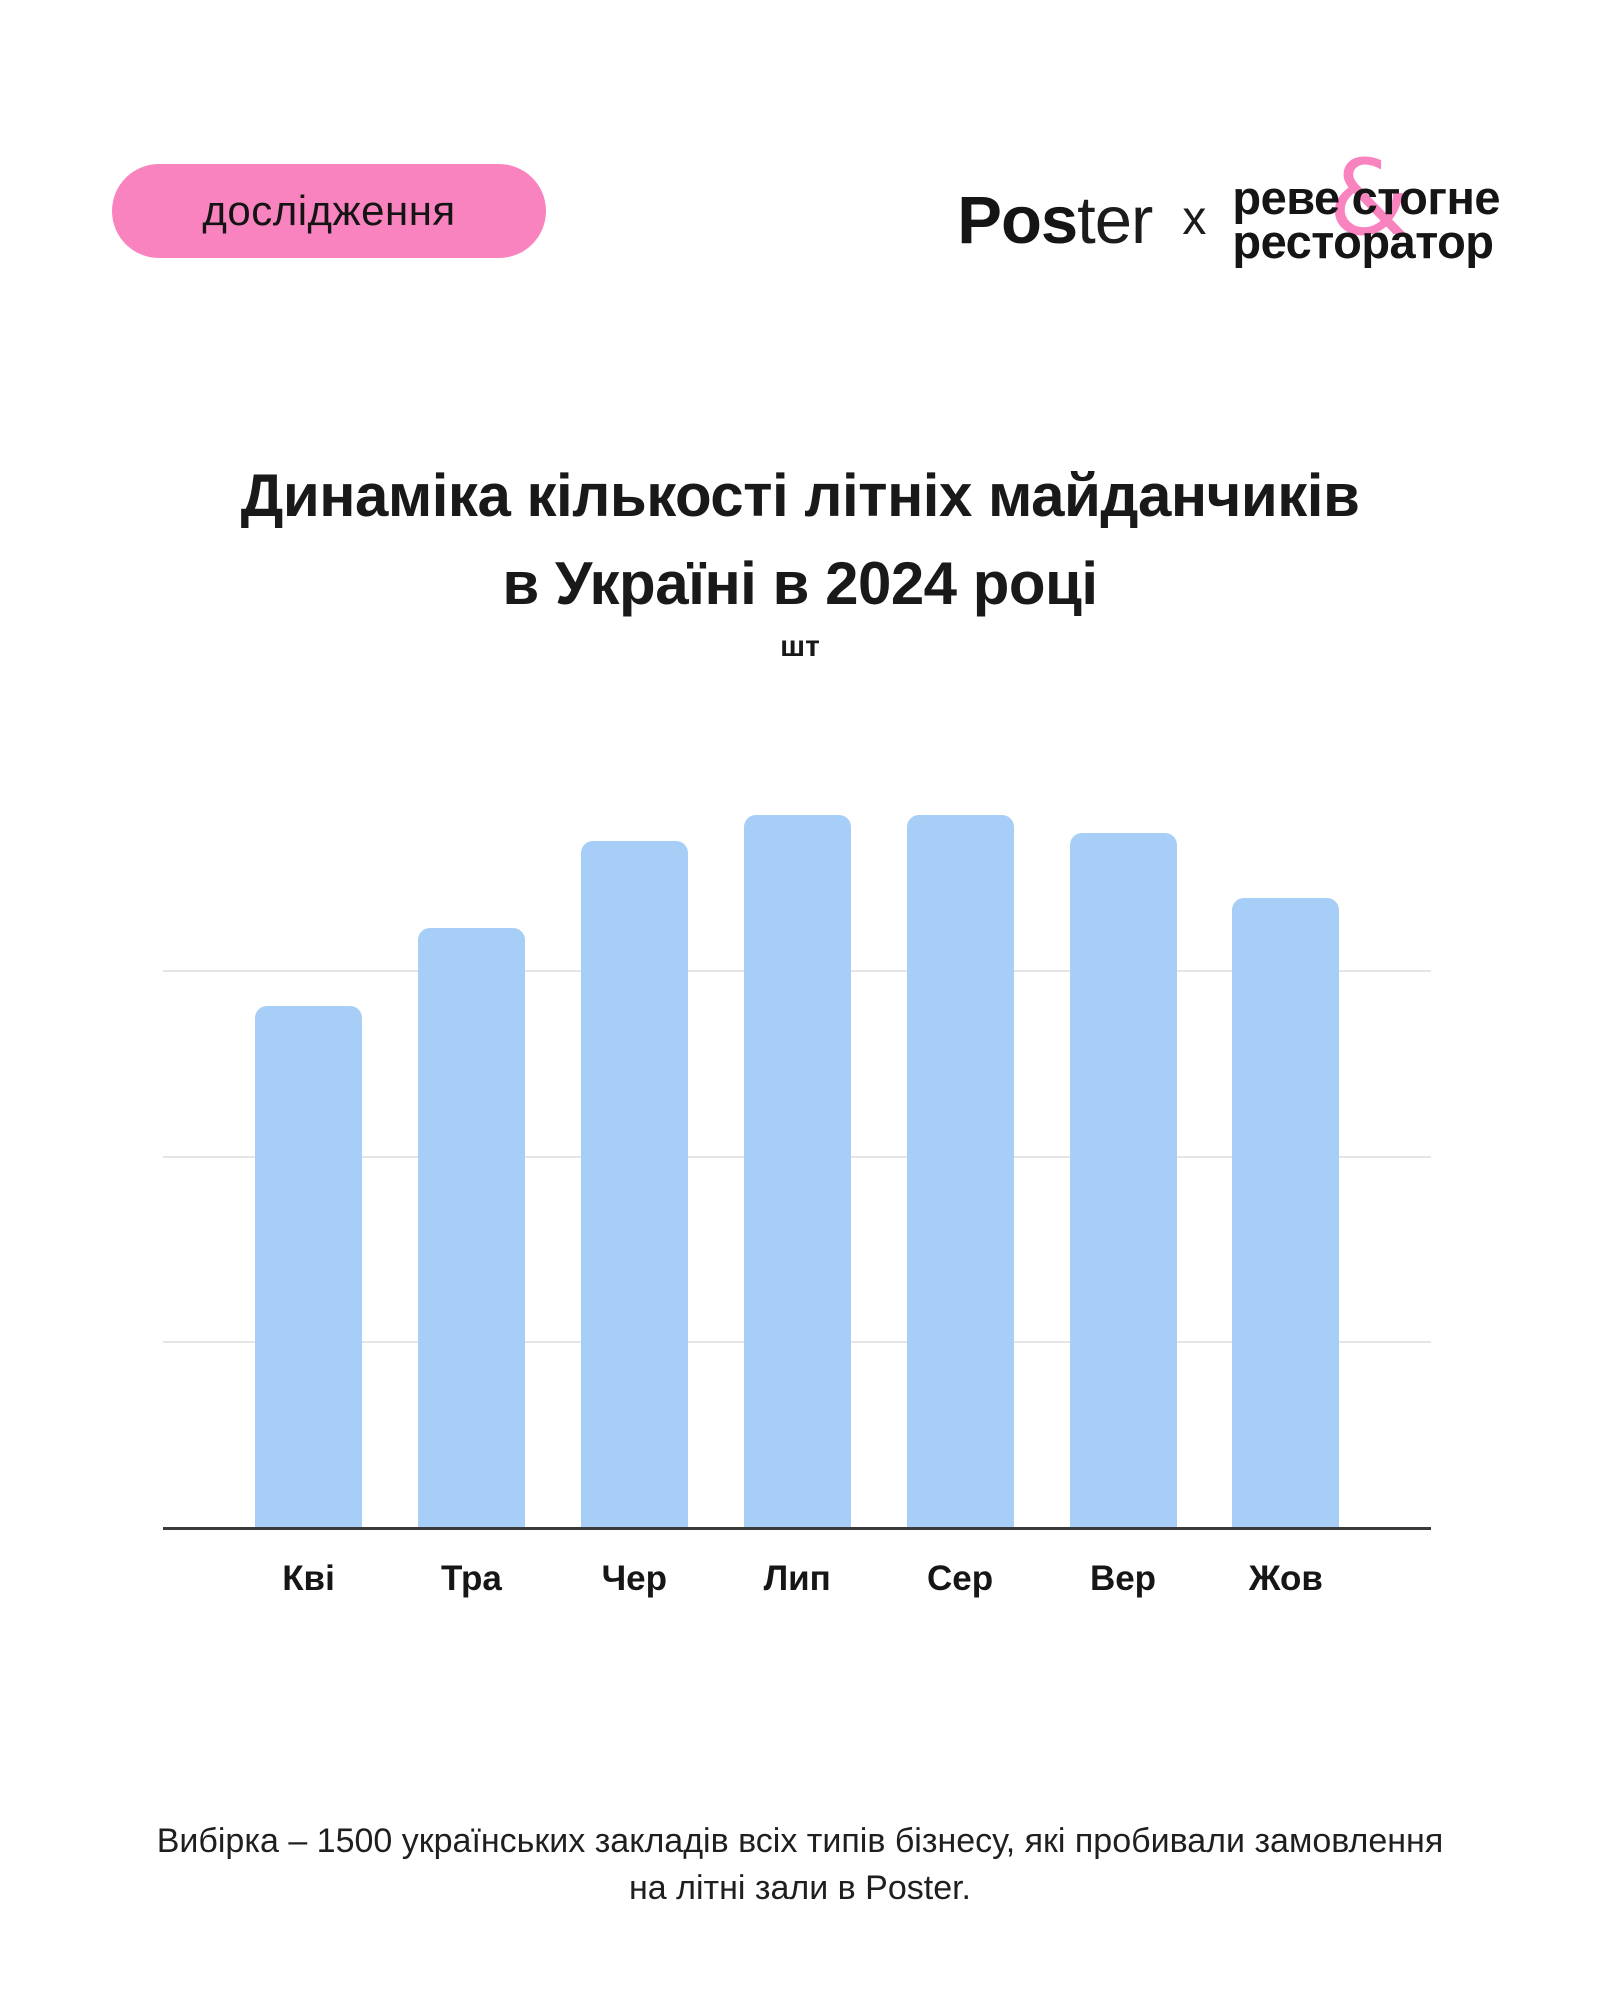 Image resolution: width=1600 pixels, height=2000 pixels. Describe the element at coordinates (471, 1578) in the screenshot. I see `x-axis-label-Тра: Тра` at that location.